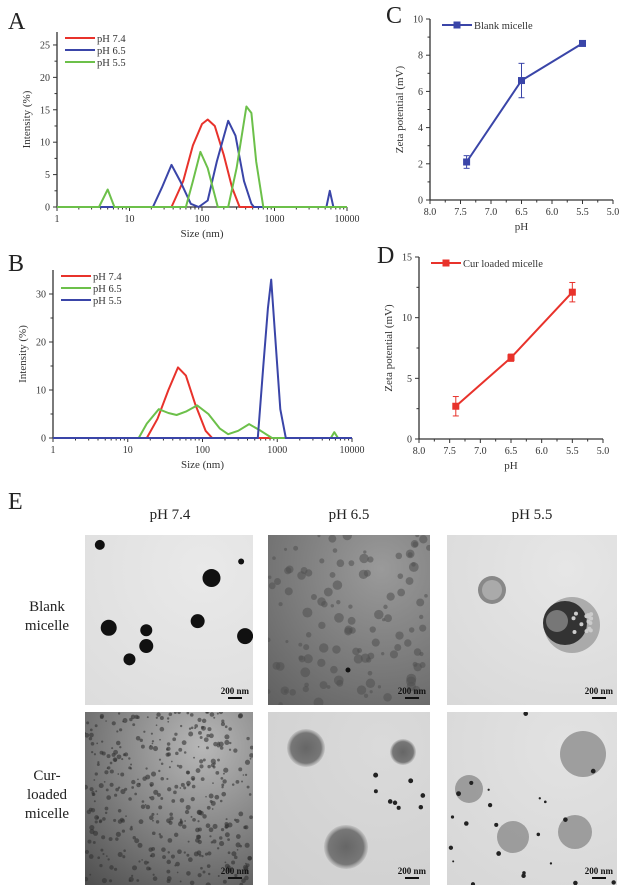  What do you see at coordinates (47, 795) in the screenshot?
I see `row-label-cur-loaded: Cur- loaded micelle` at bounding box center [47, 795].